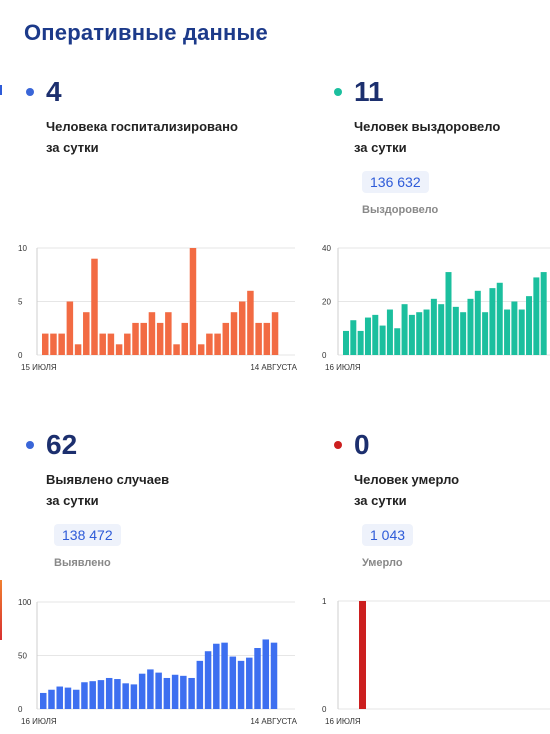  Describe the element at coordinates (87, 535) in the screenshot. I see `cases-total: 138 472` at that location.